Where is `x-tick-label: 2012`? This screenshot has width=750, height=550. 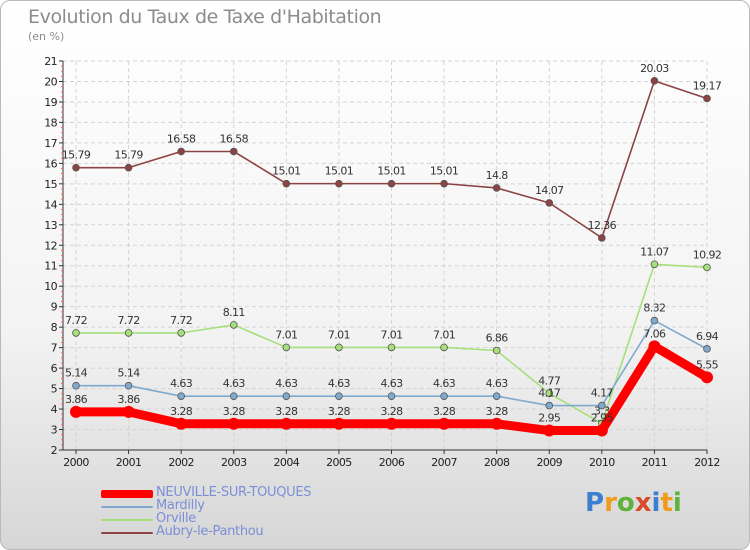
x-tick-label: 2012 is located at coordinates (707, 462).